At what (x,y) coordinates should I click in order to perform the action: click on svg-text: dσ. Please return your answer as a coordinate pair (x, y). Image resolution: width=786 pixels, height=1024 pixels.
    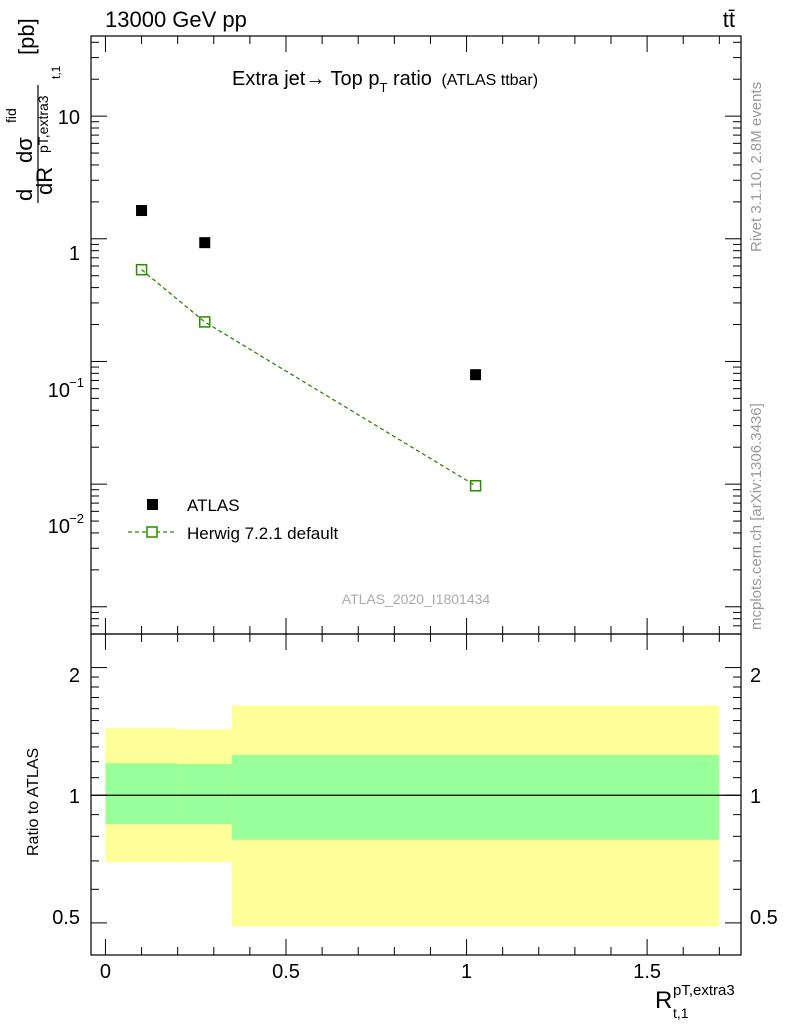
    Looking at the image, I should click on (24, 150).